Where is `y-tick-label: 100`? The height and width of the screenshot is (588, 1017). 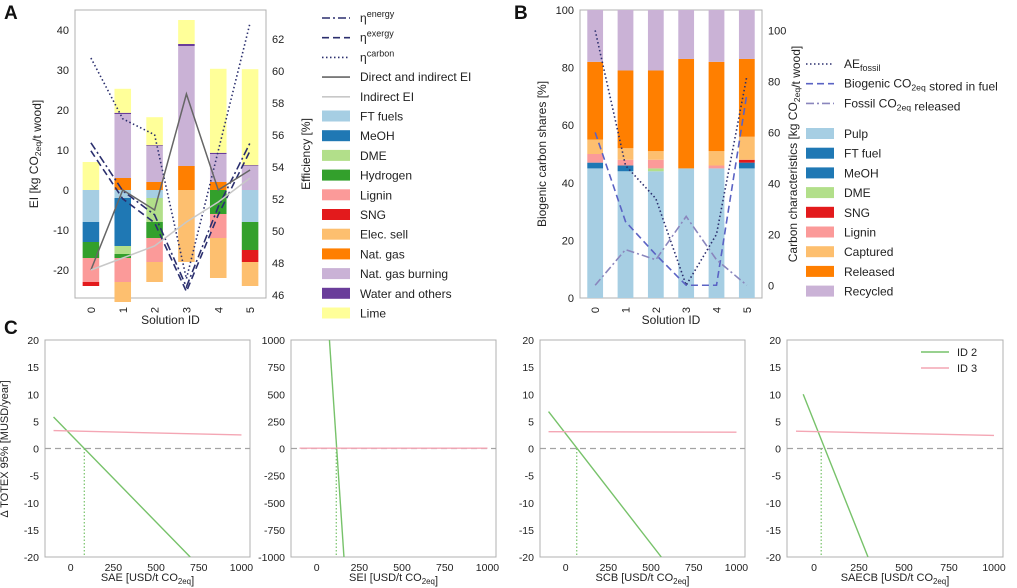
y-tick-label: 100 is located at coordinates (565, 11).